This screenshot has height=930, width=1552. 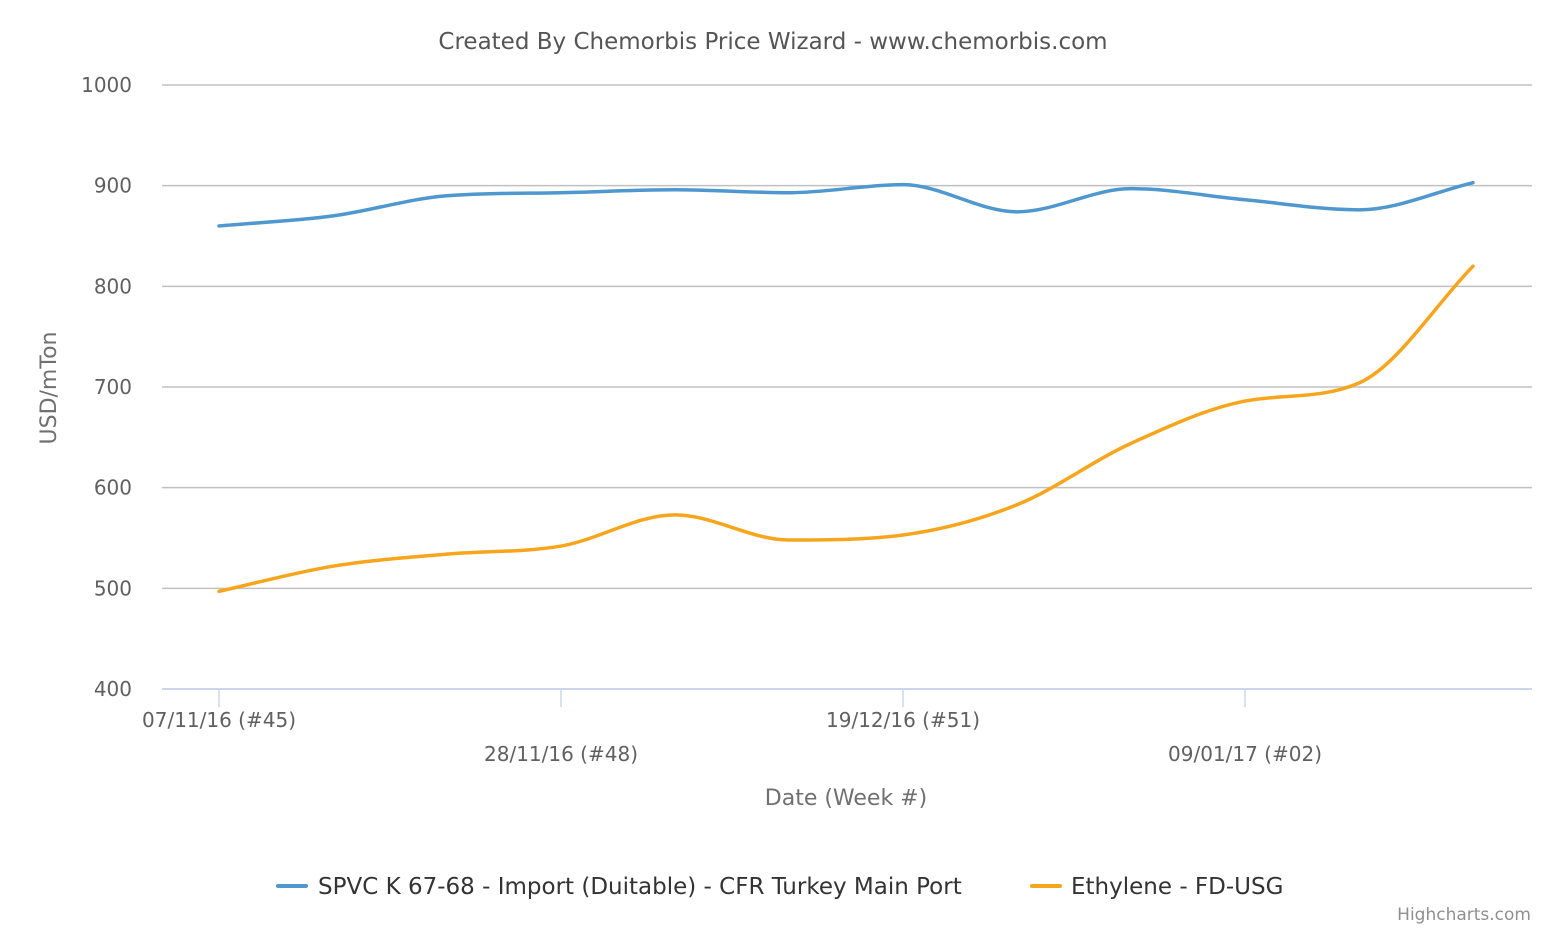 I want to click on y-tick-label-500: 500, so click(x=113, y=588).